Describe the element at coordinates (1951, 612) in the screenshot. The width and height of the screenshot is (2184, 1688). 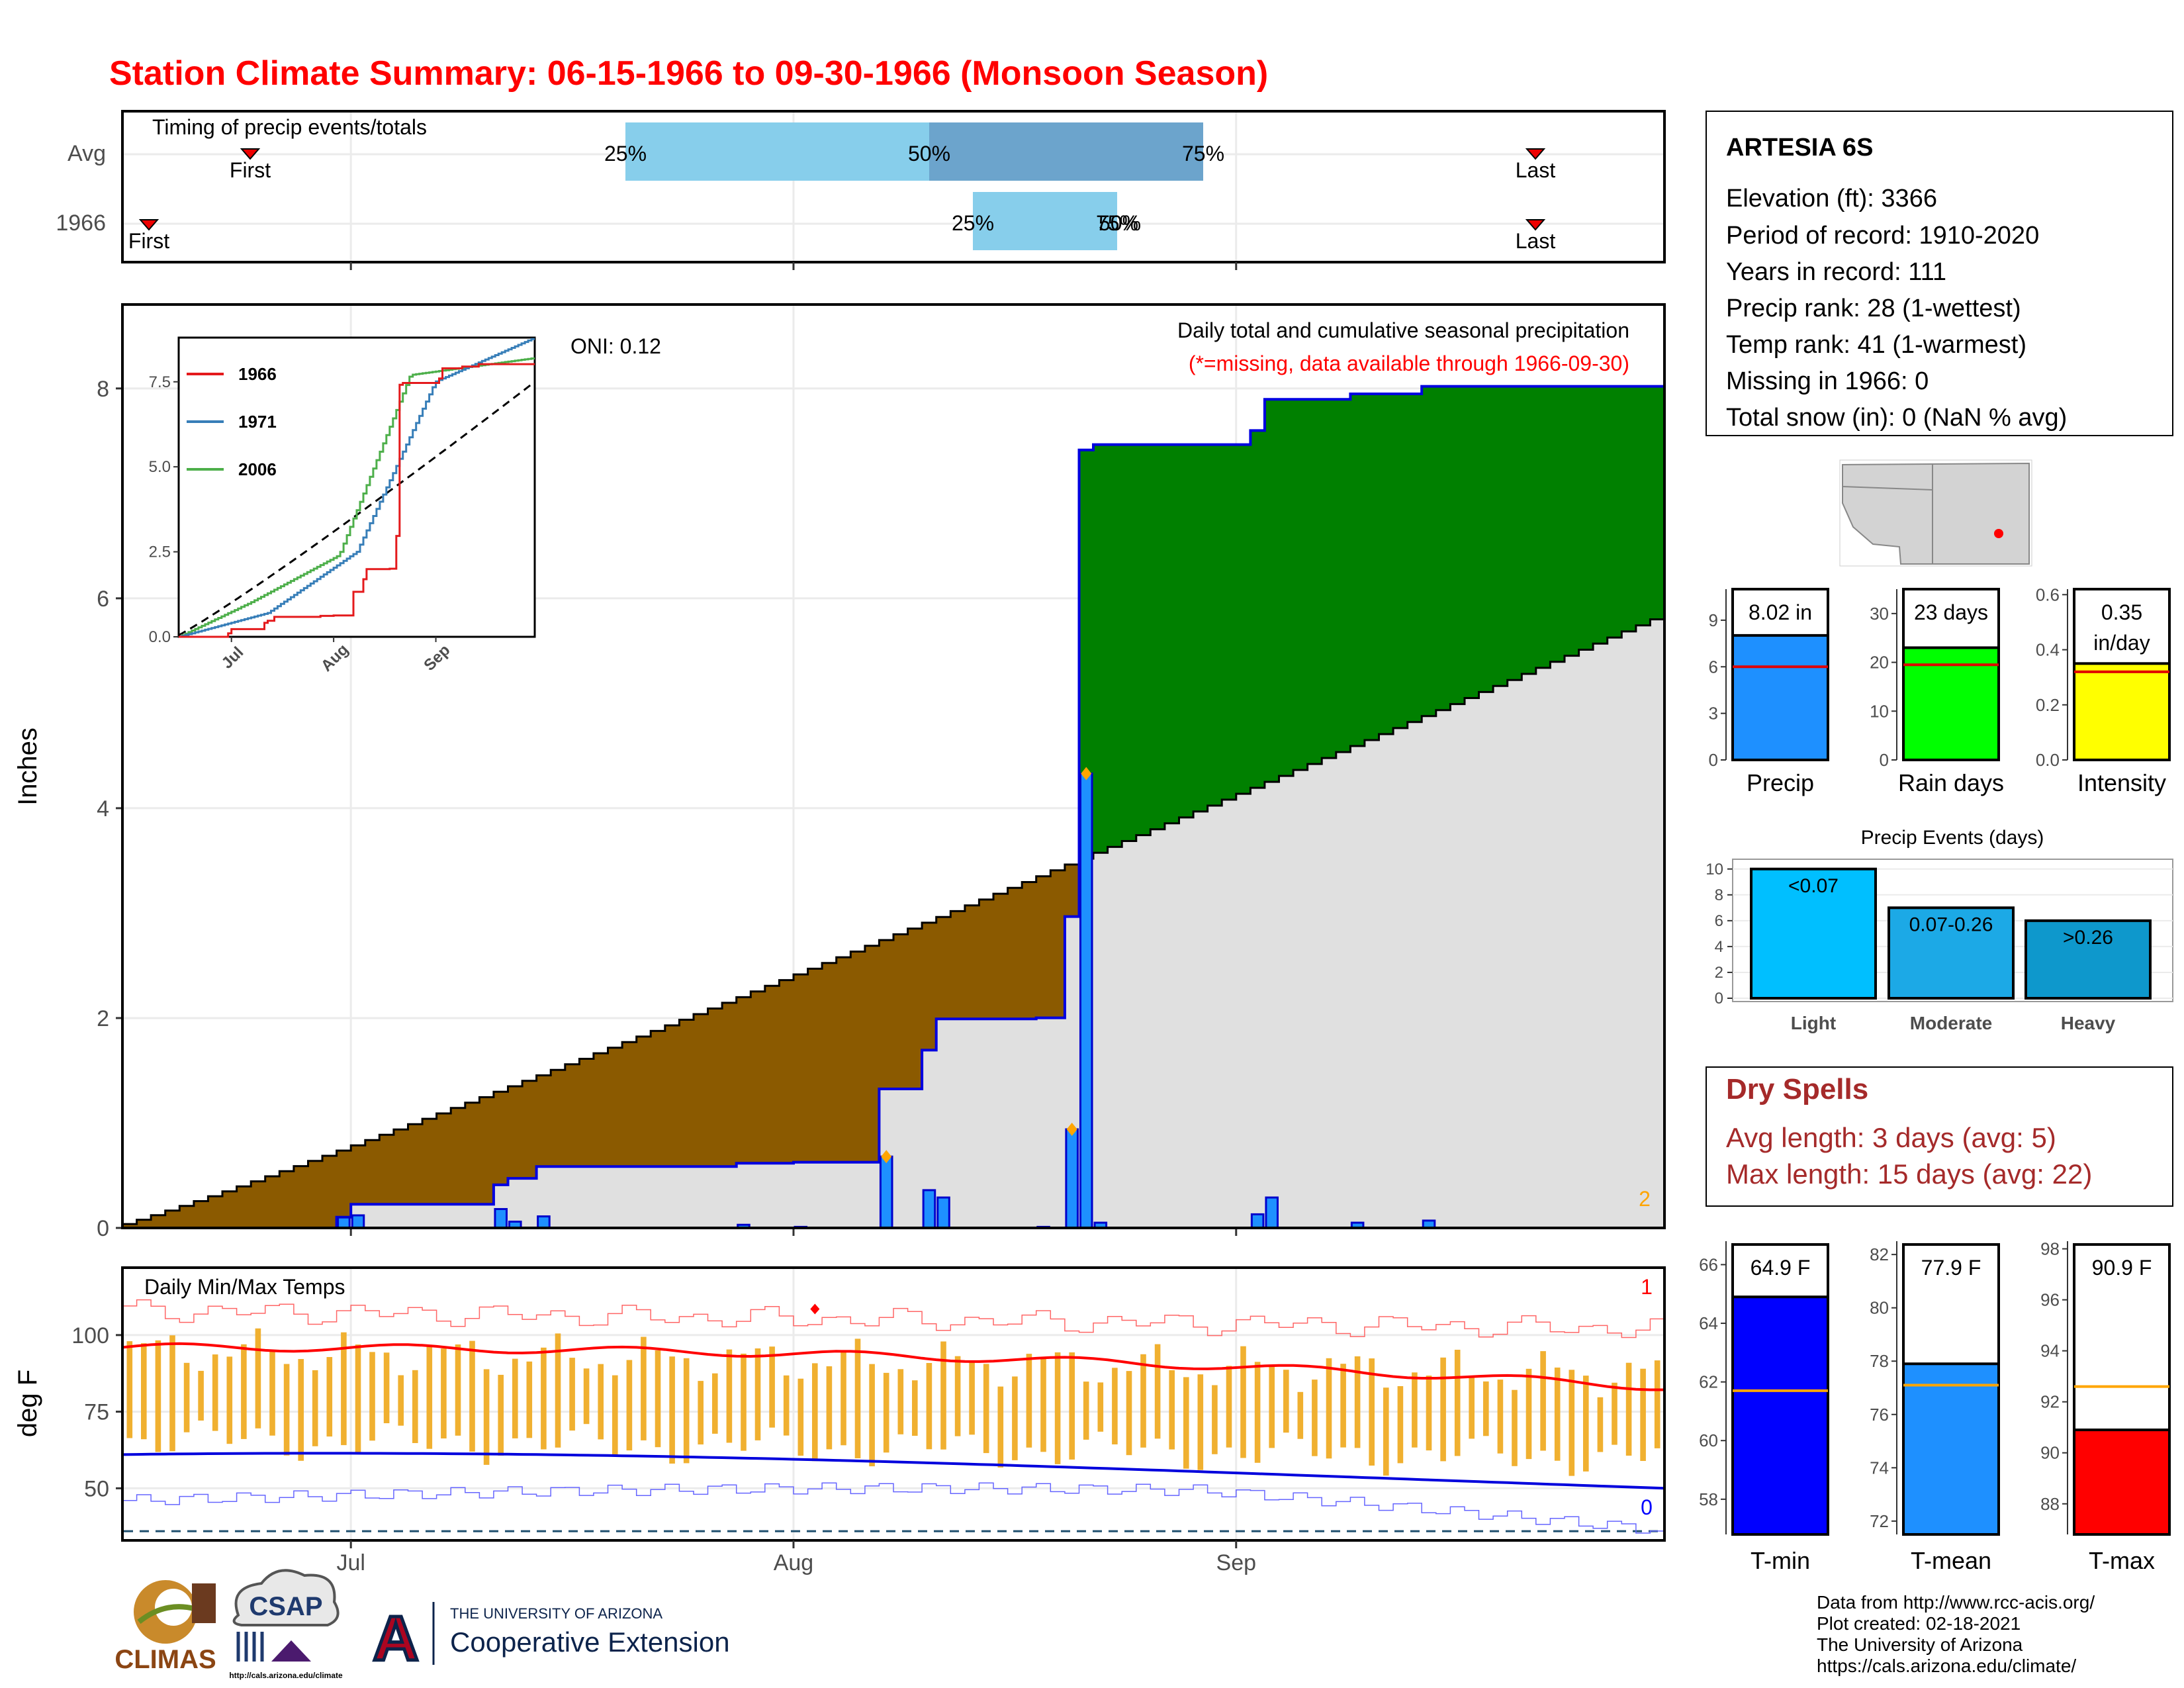
I see `rain-days-value-text: 23 days` at that location.